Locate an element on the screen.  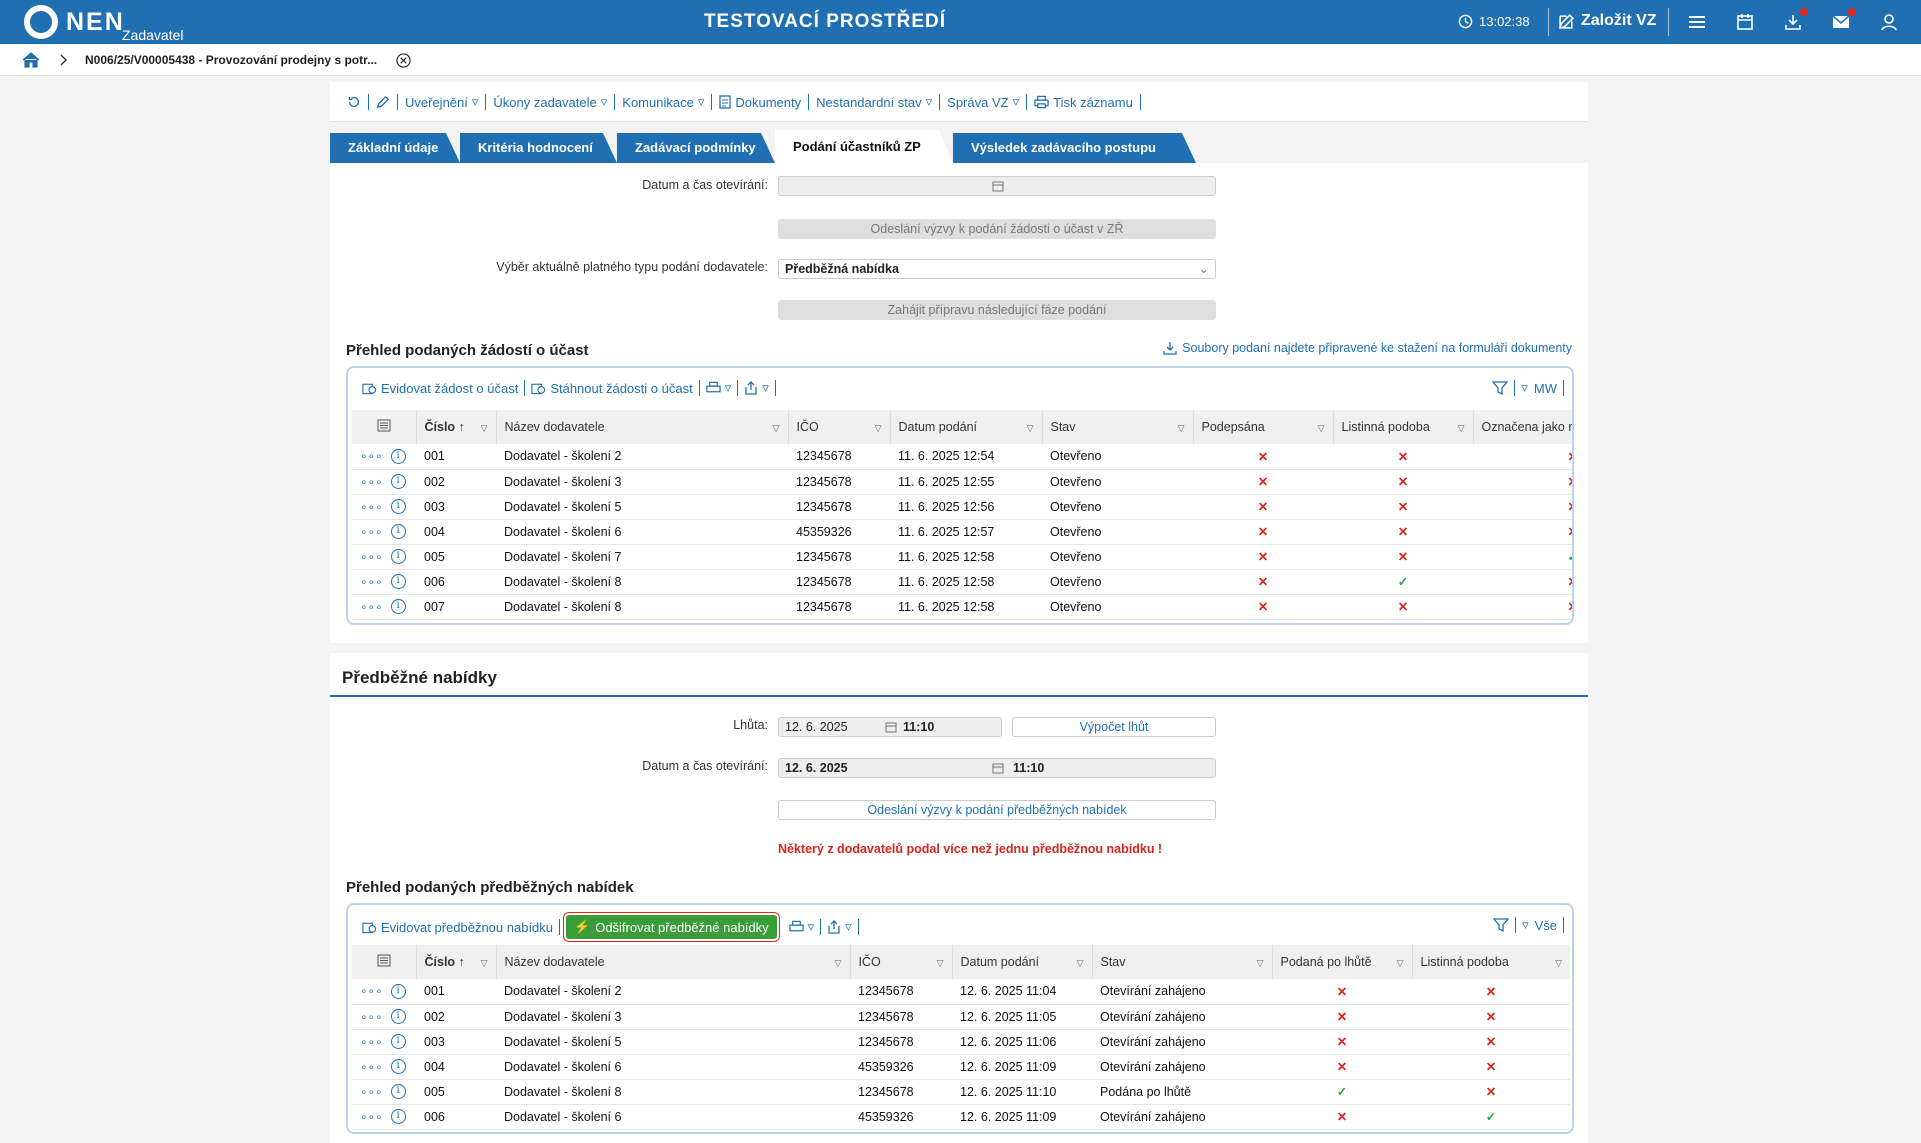
download-icon is located at coordinates (1795, 20).